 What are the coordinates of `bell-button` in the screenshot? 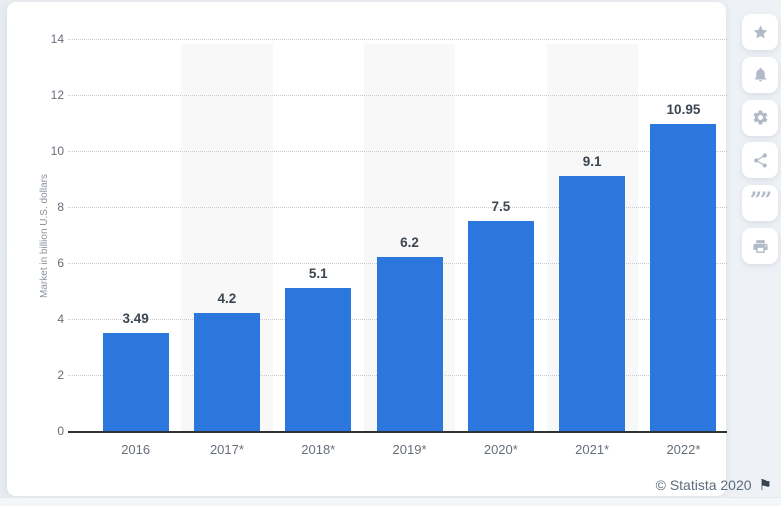 It's located at (760, 74).